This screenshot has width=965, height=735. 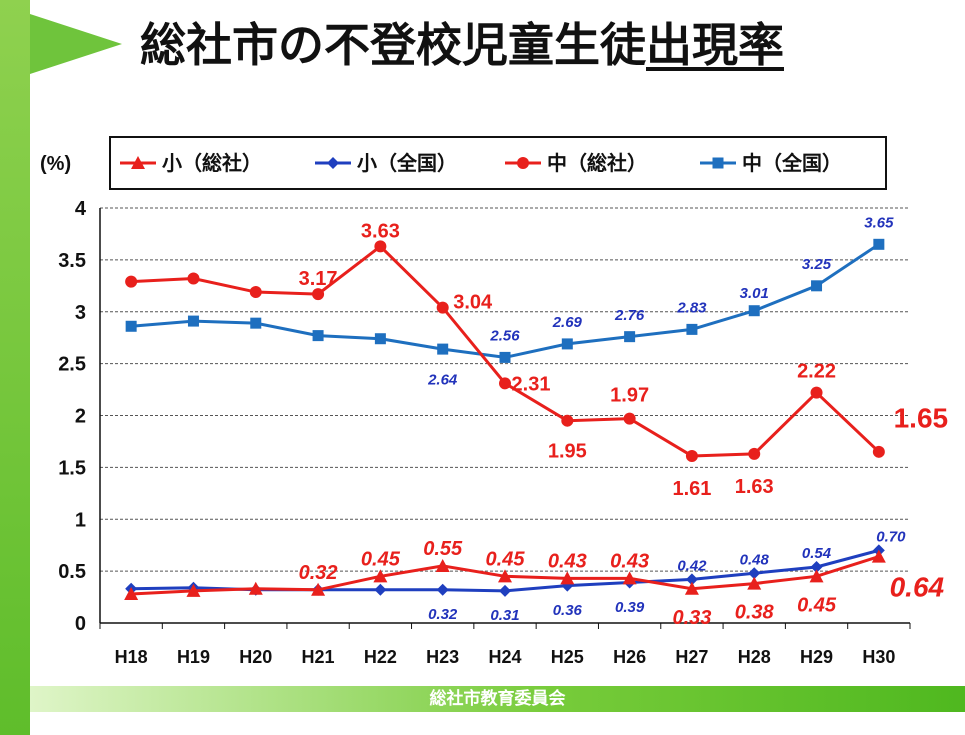 I want to click on legend-label: 中（全国）, so click(x=792, y=163).